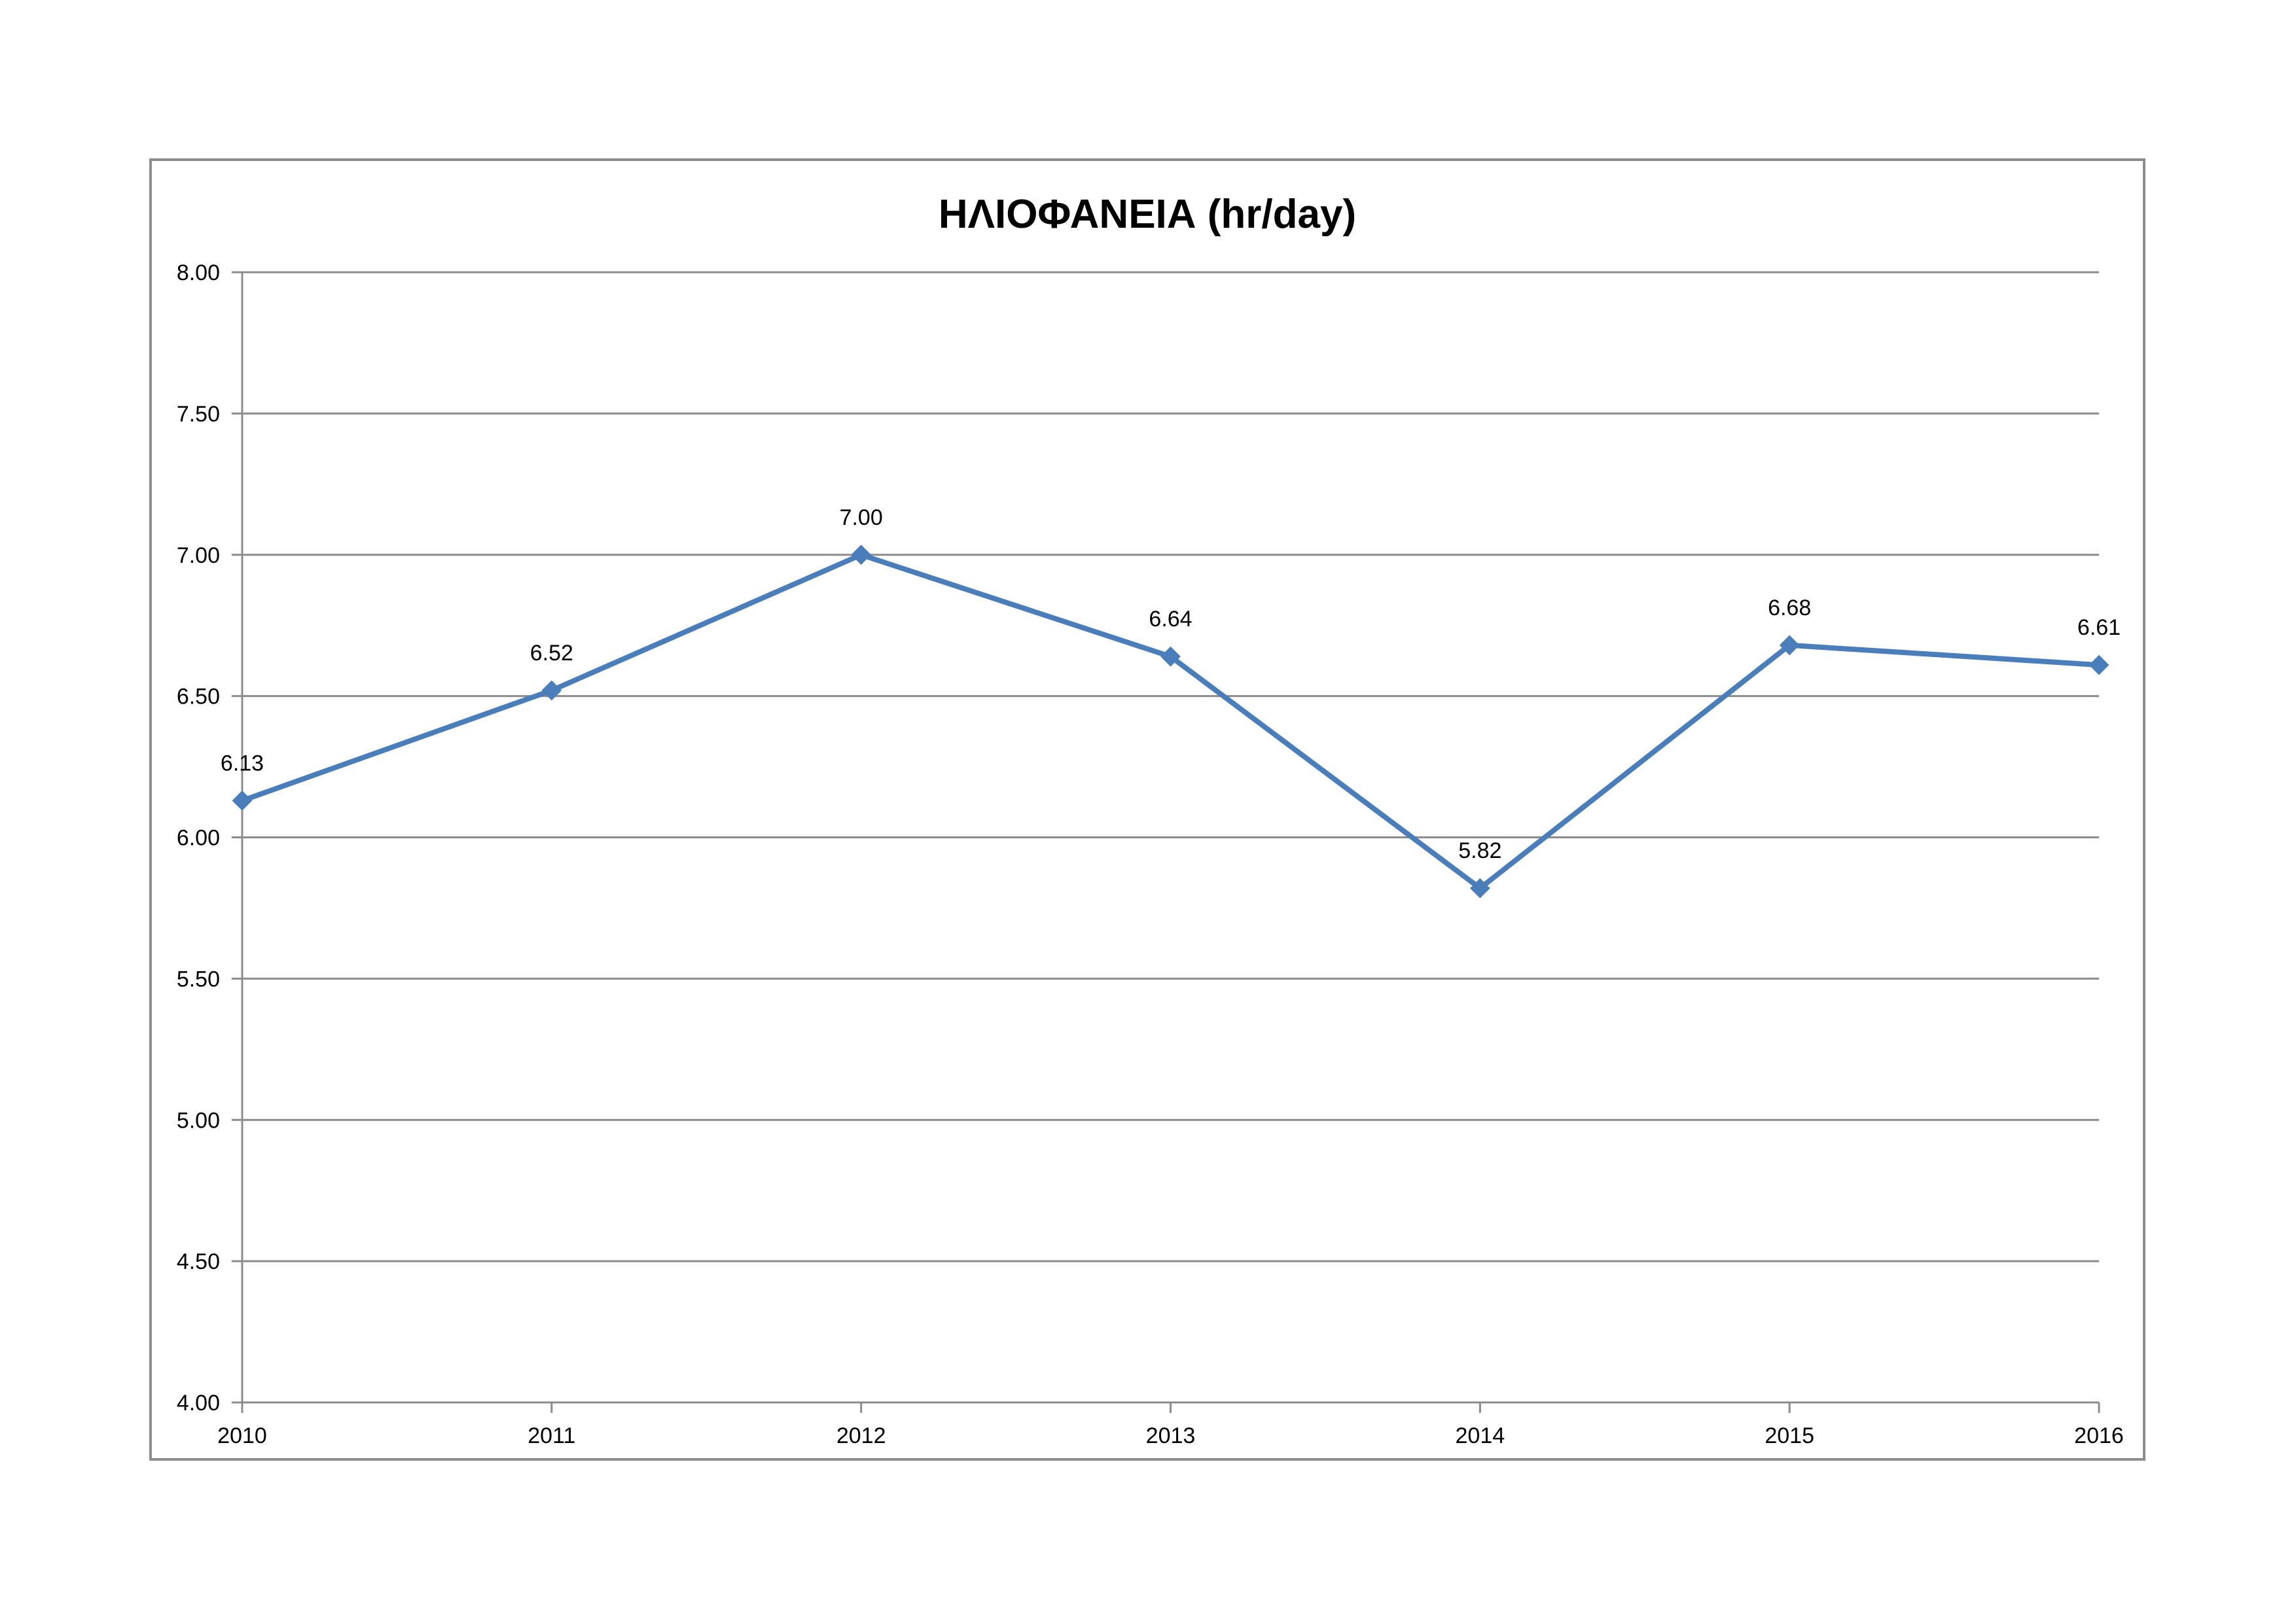 This screenshot has width=2296, height=1623. I want to click on y-tick-label: 7.00, so click(198, 555).